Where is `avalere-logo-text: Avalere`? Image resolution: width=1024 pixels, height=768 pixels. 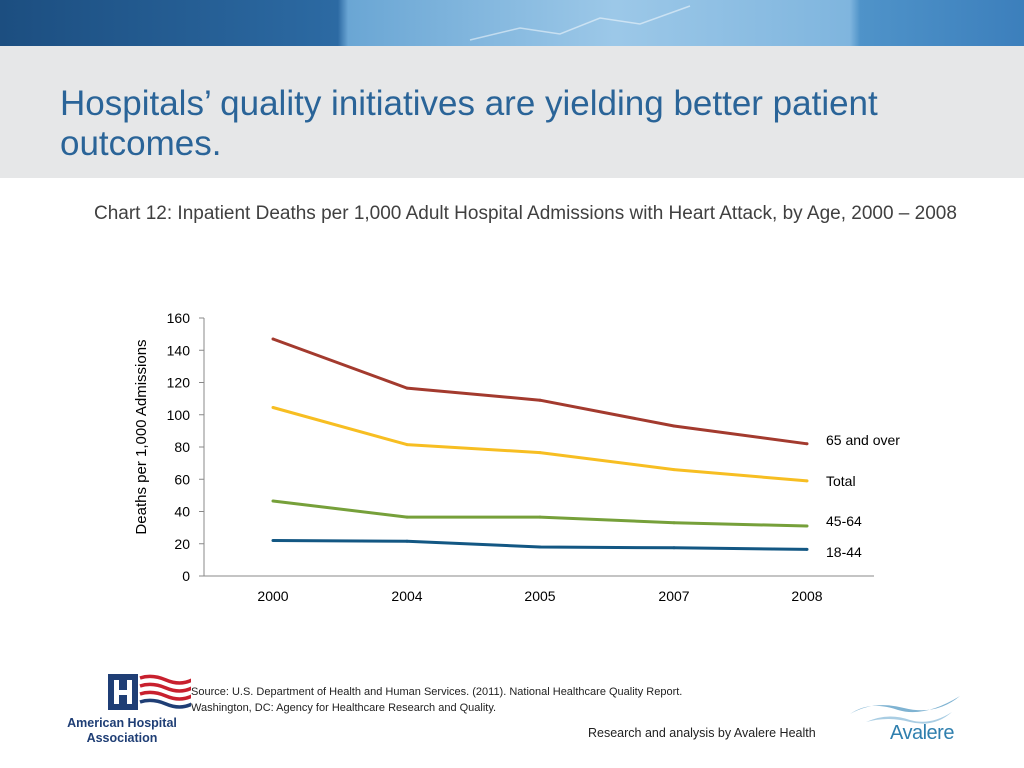 avalere-logo-text: Avalere is located at coordinates (922, 733).